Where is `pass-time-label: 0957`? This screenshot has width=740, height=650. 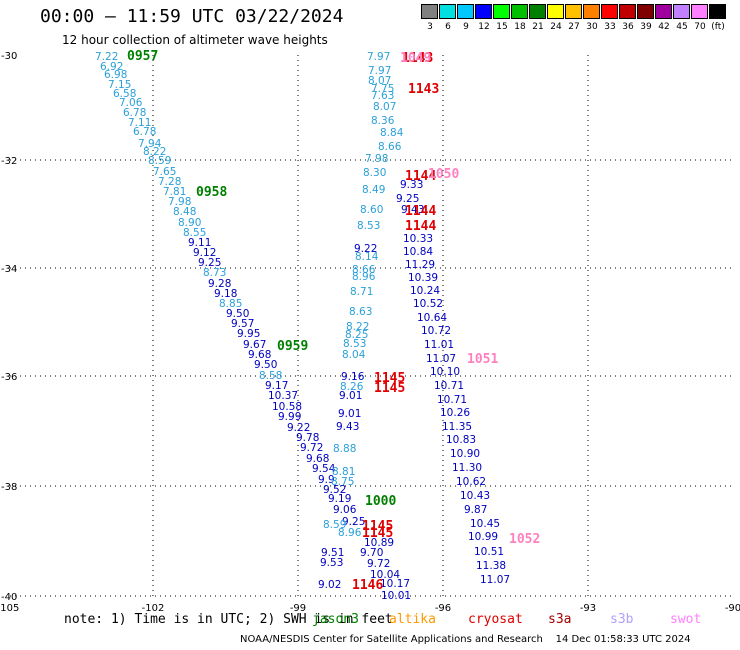
pass-time-label: 0957 is located at coordinates (142, 56).